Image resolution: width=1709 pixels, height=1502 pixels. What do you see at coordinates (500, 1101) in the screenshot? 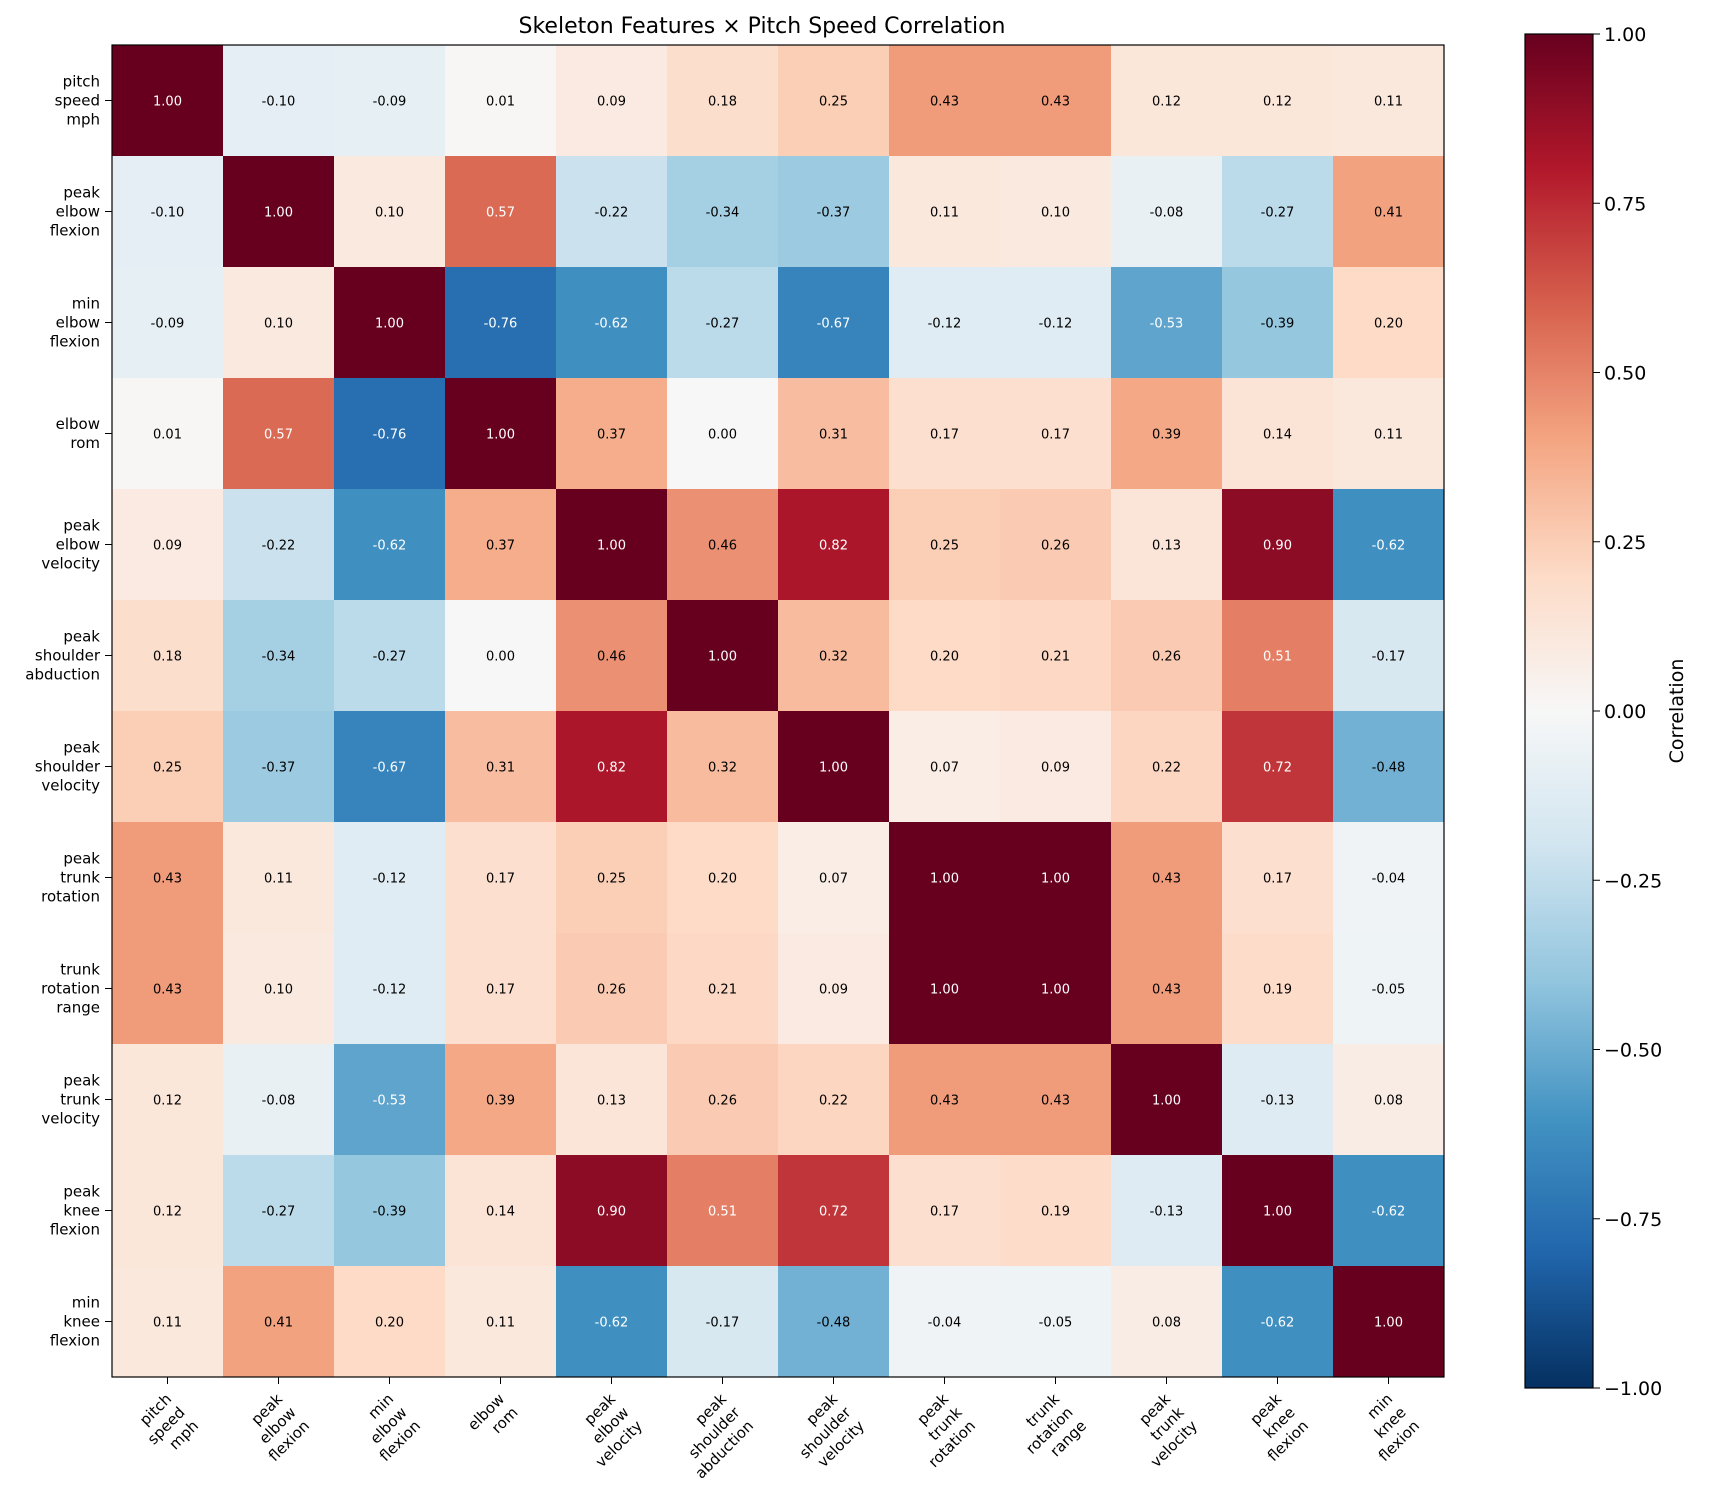
I see `cell-value-label: 0.39` at bounding box center [500, 1101].